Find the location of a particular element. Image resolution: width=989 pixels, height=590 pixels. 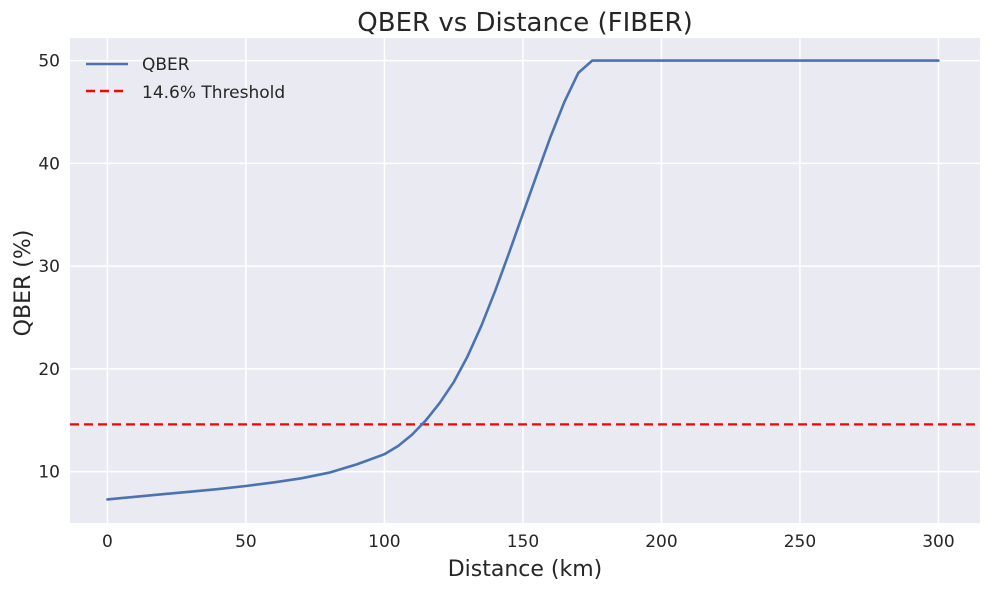

y-axis-label: QBER (%) is located at coordinates (23, 283).